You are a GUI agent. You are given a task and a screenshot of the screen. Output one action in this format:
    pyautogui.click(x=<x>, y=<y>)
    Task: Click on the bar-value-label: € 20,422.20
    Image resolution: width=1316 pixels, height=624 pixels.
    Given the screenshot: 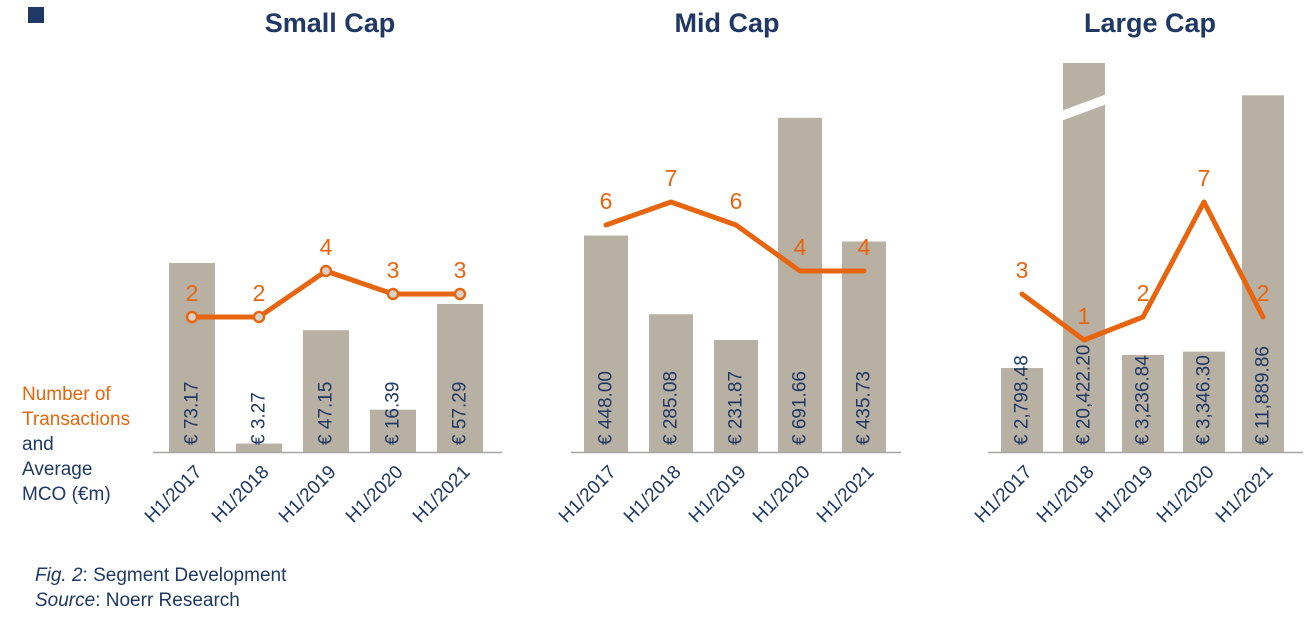 What is the action you would take?
    pyautogui.click(x=1084, y=395)
    